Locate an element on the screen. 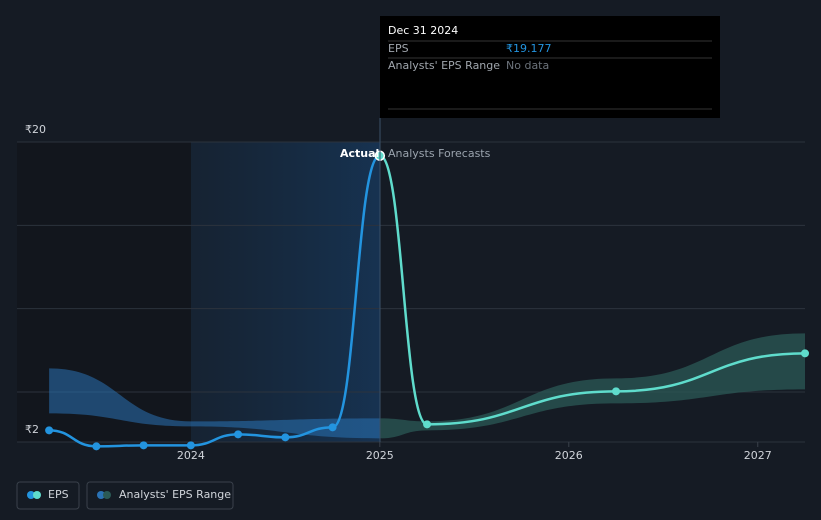  tooltip-box is located at coordinates (550, 67).